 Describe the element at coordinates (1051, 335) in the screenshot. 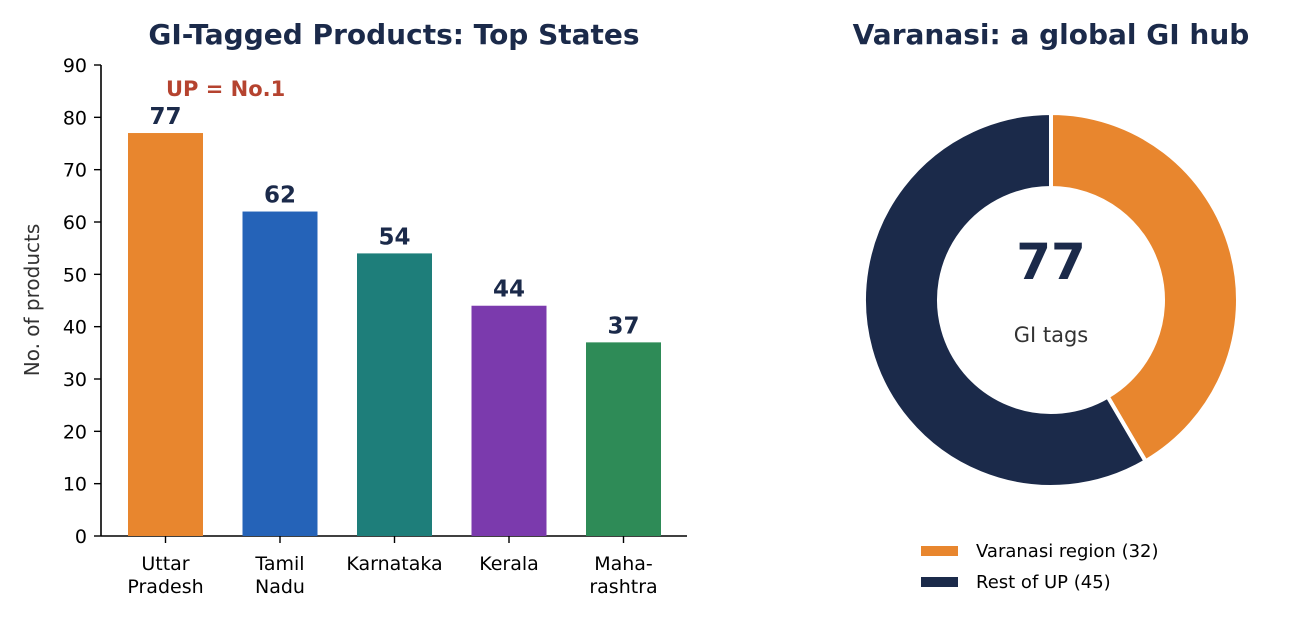

I see `donut-center-label: GI tags` at that location.